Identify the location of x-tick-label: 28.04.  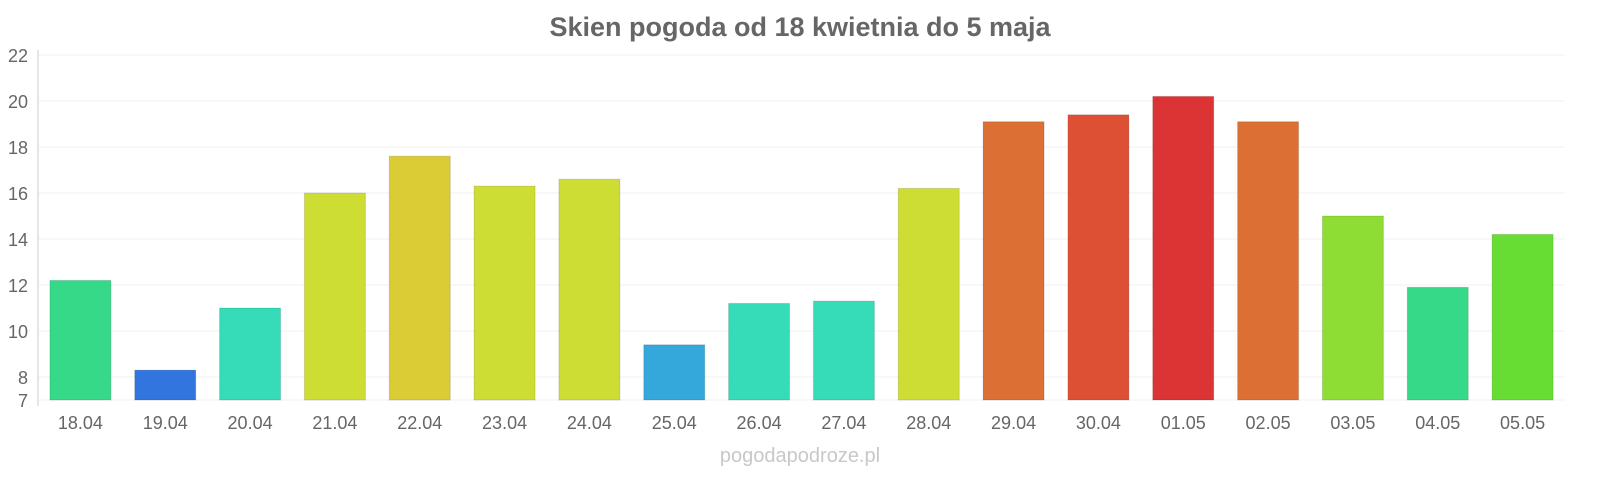
(928, 423).